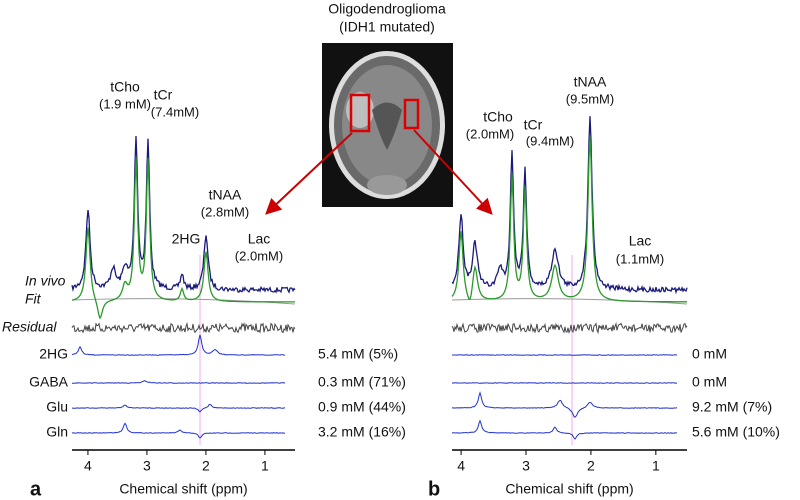  What do you see at coordinates (45, 281) in the screenshot?
I see `row-label: In vivo` at bounding box center [45, 281].